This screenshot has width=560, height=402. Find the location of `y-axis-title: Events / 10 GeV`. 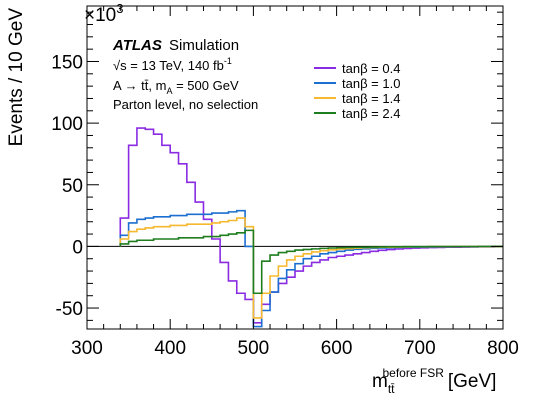

y-axis-title: Events / 10 GeV is located at coordinates (16, 77).